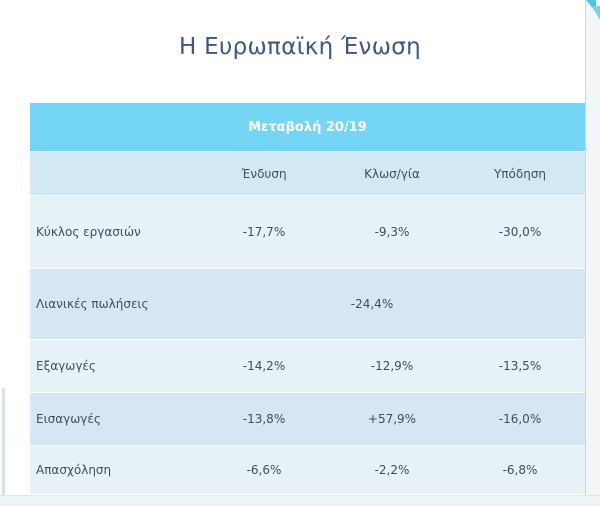 The width and height of the screenshot is (600, 506). Describe the element at coordinates (300, 47) in the screenshot. I see `slide-title: Η Ευρωπαϊκή Ένωση` at that location.